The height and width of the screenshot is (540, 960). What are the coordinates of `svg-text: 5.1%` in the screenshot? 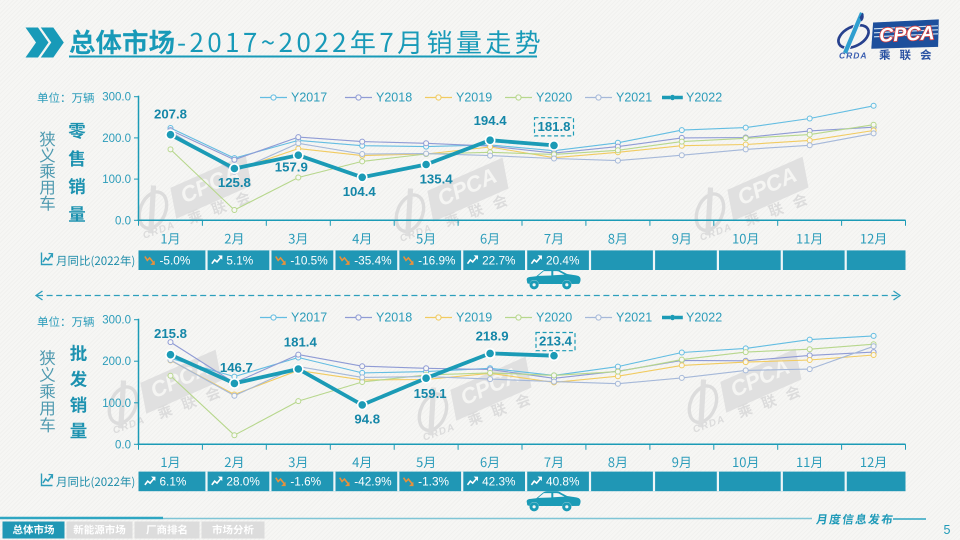 It's located at (239, 260).